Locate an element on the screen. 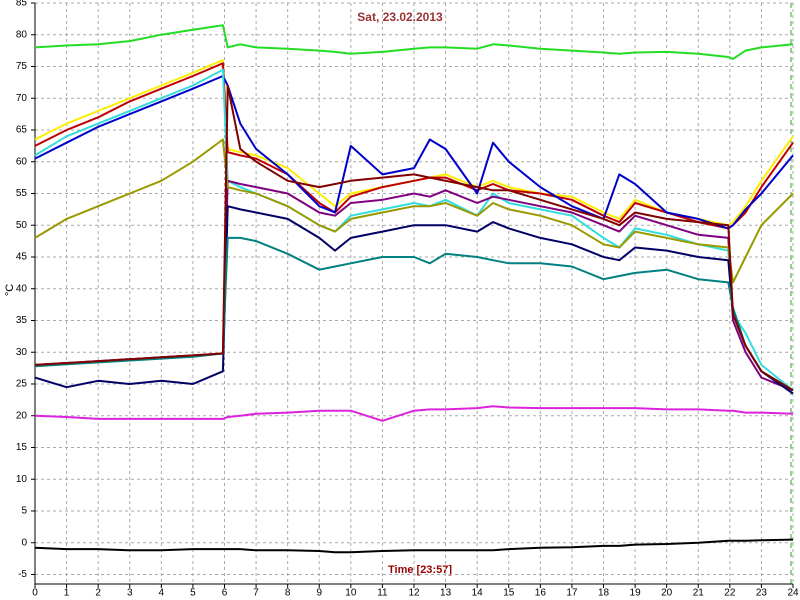 Image resolution: width=800 pixels, height=600 pixels. y-tick-label: 30 is located at coordinates (22, 352).